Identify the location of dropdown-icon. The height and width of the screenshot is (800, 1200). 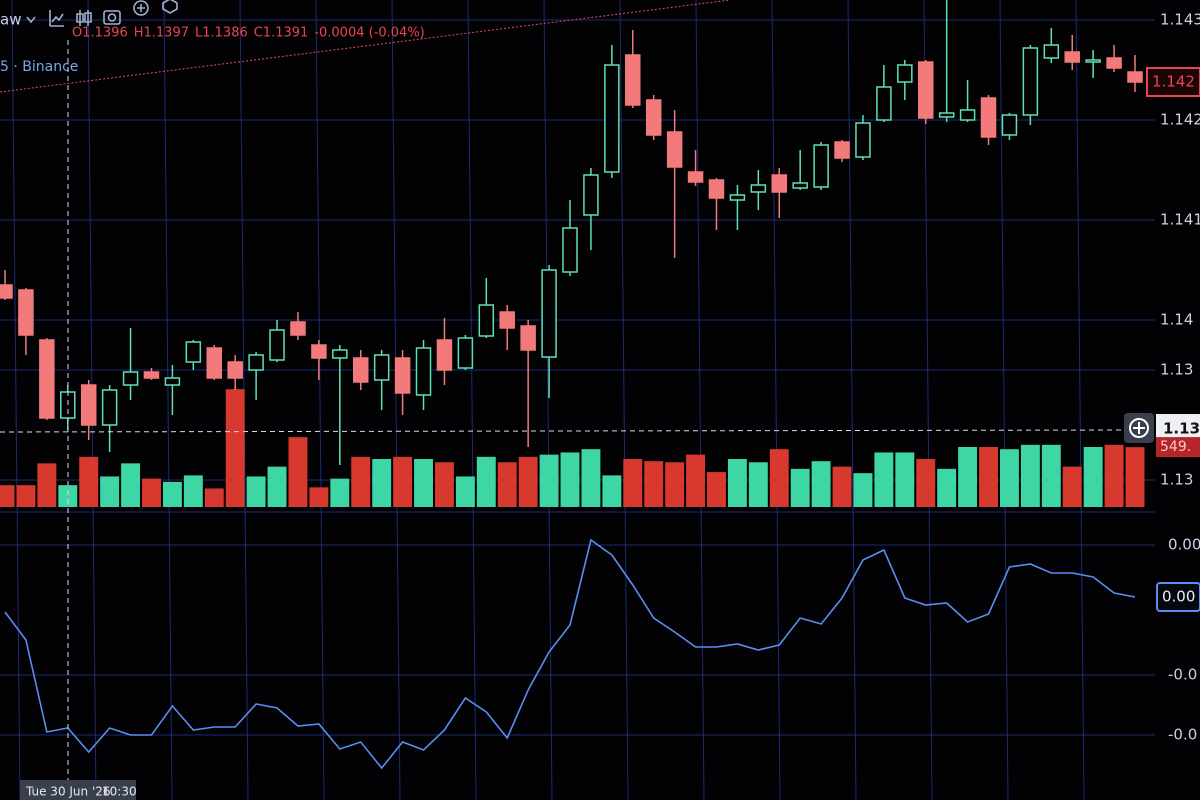
(31, 20).